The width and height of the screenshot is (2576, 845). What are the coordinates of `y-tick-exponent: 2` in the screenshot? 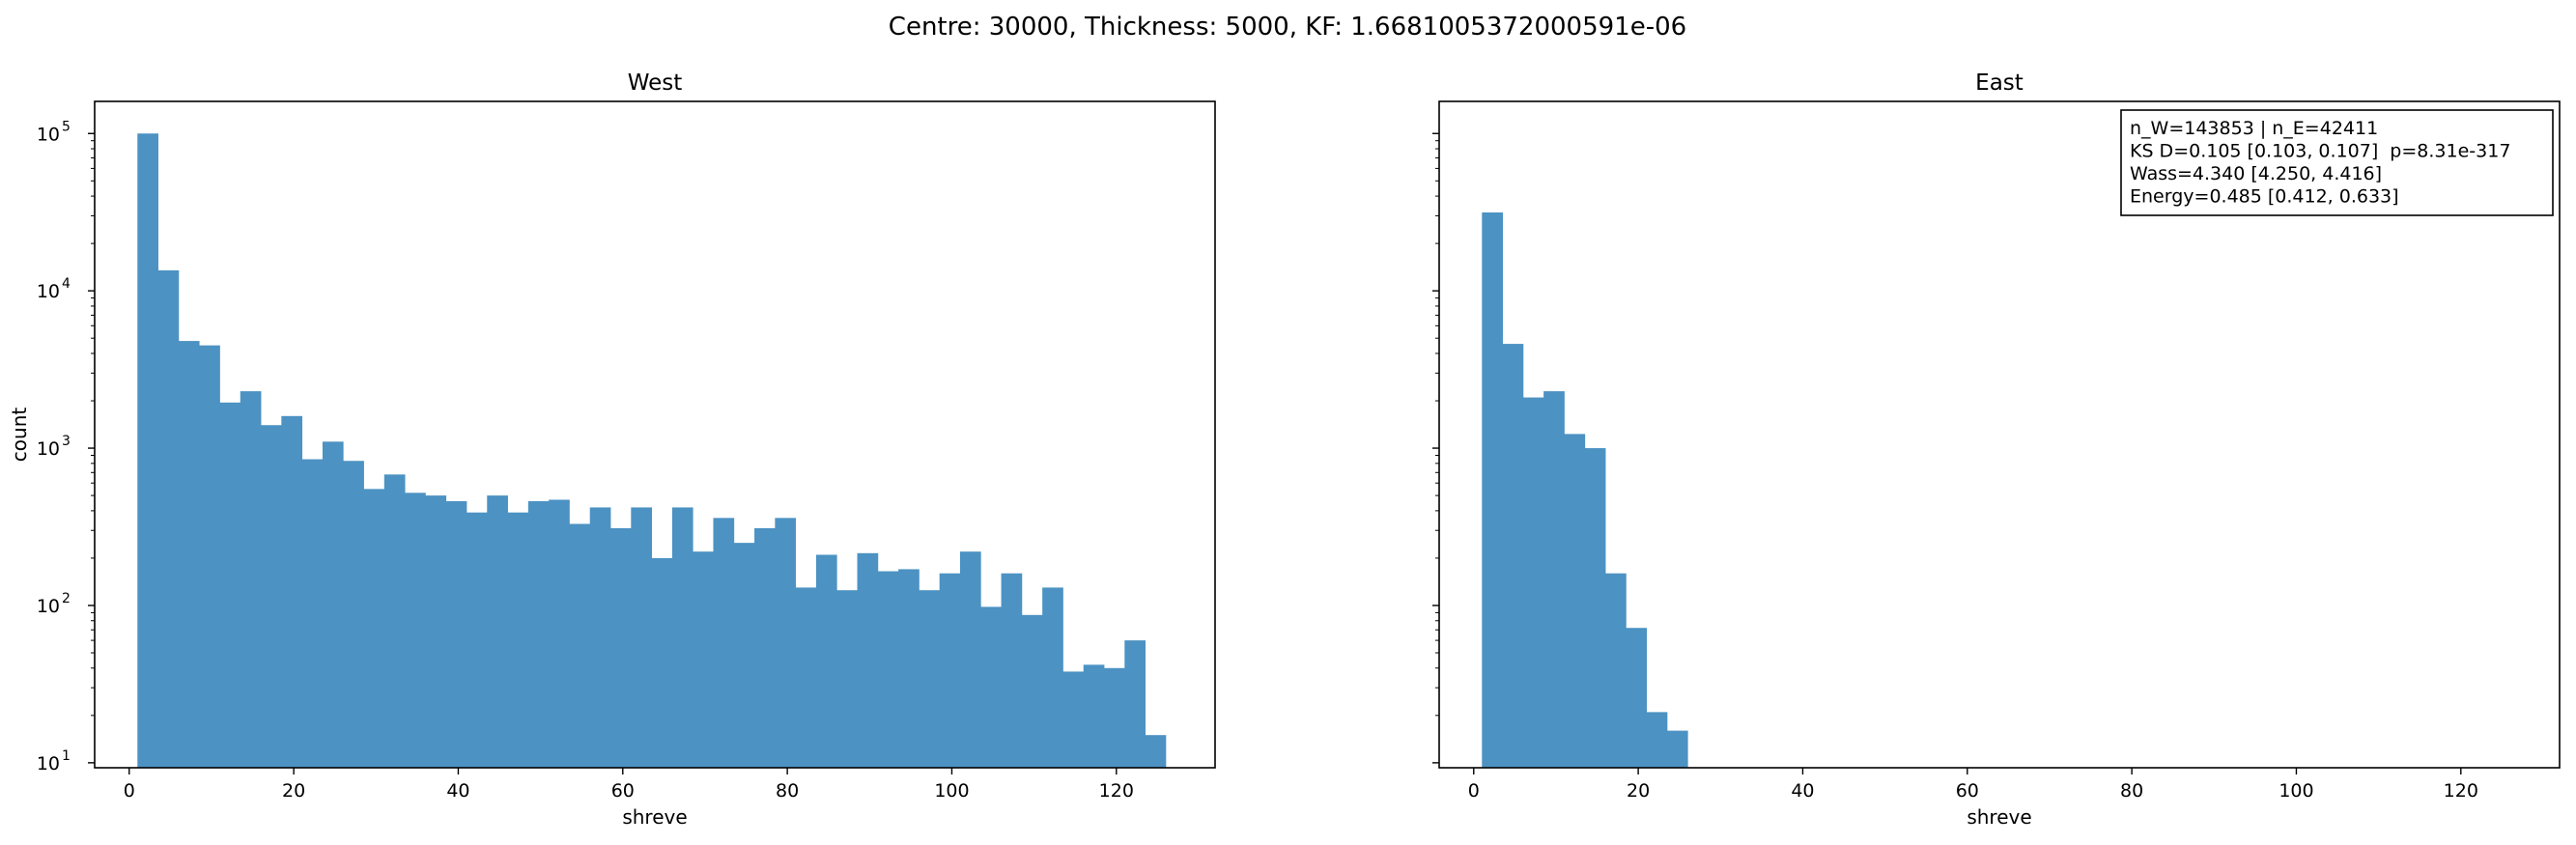 It's located at (66, 598).